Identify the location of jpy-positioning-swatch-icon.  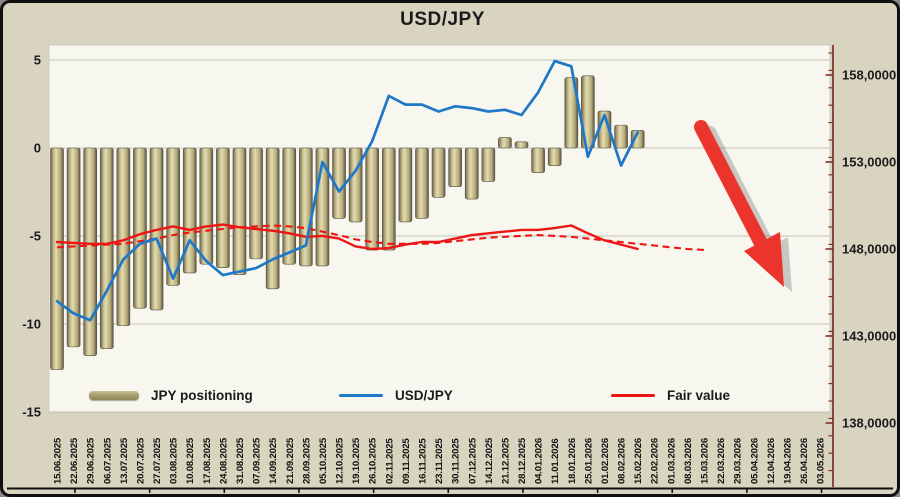
(114, 395).